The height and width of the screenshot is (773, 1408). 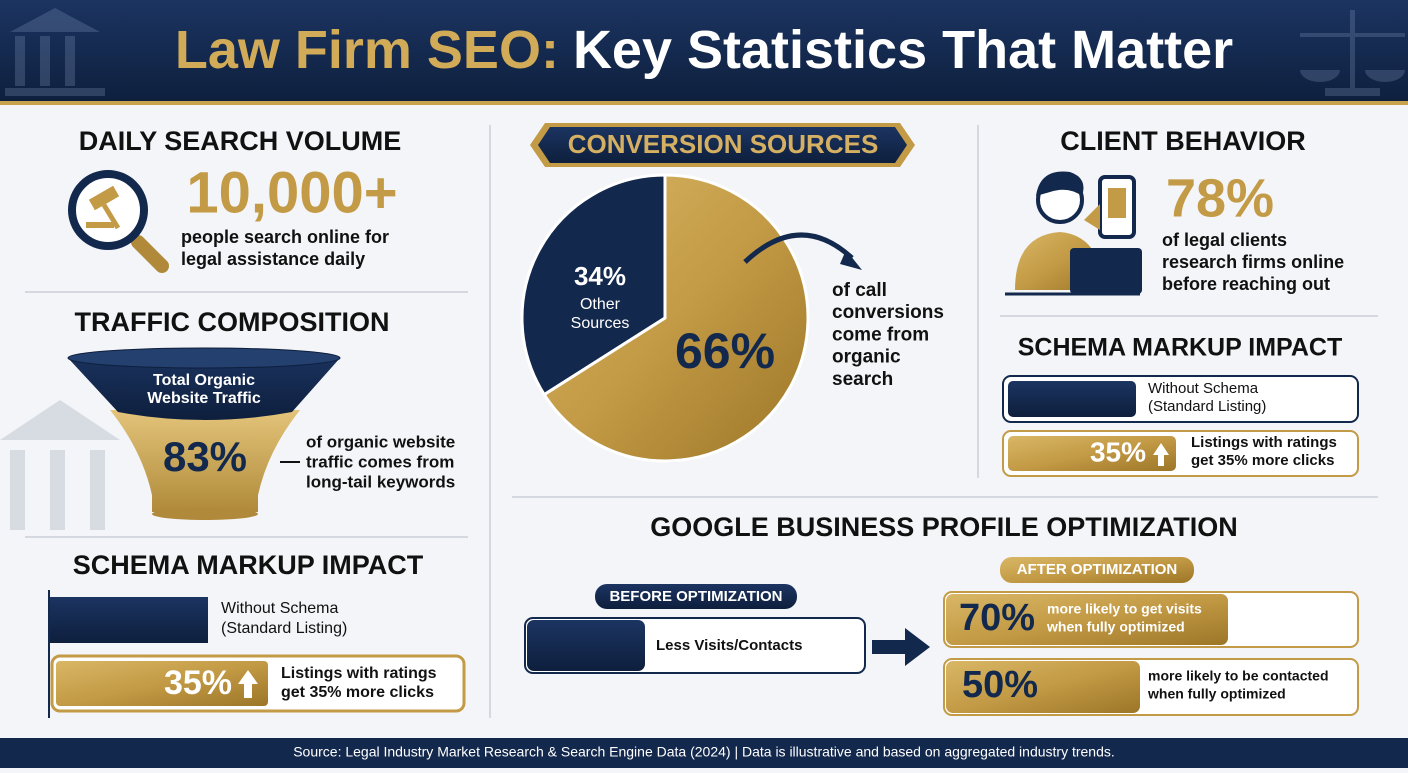 I want to click on funnel, so click(x=204, y=433).